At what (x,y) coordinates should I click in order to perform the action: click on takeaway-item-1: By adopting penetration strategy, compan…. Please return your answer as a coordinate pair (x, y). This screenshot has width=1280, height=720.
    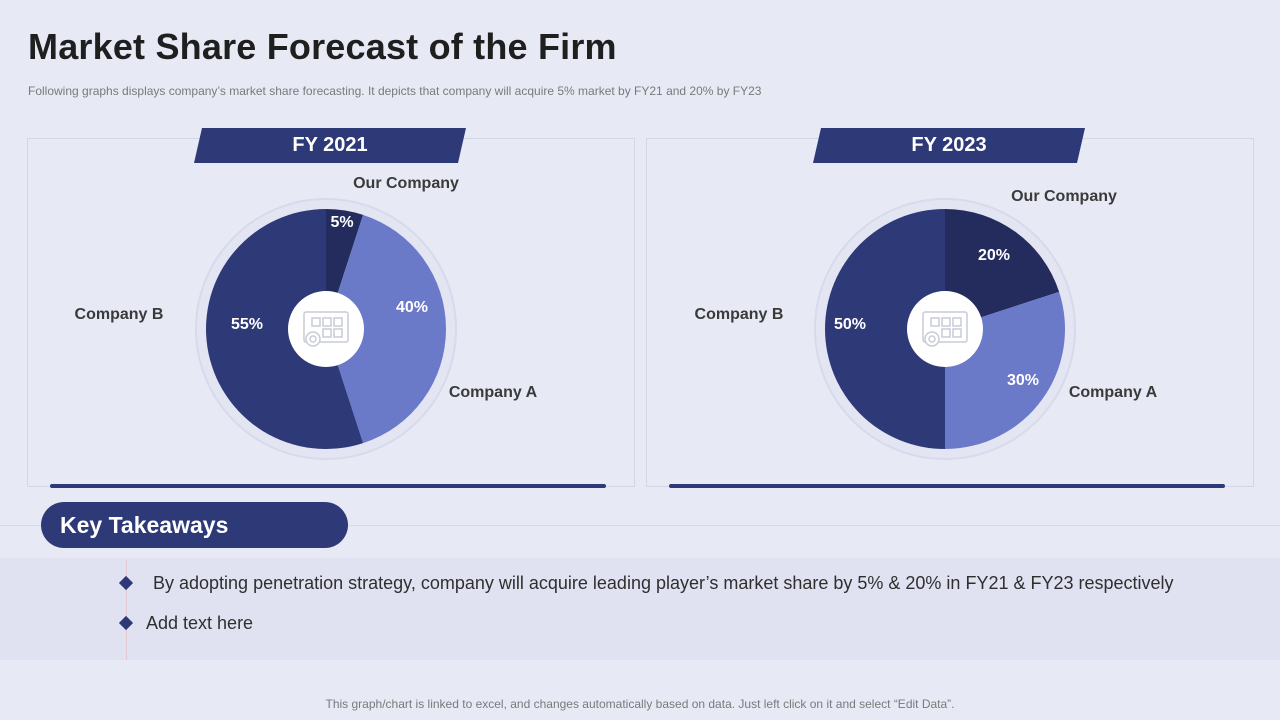
    Looking at the image, I should click on (663, 583).